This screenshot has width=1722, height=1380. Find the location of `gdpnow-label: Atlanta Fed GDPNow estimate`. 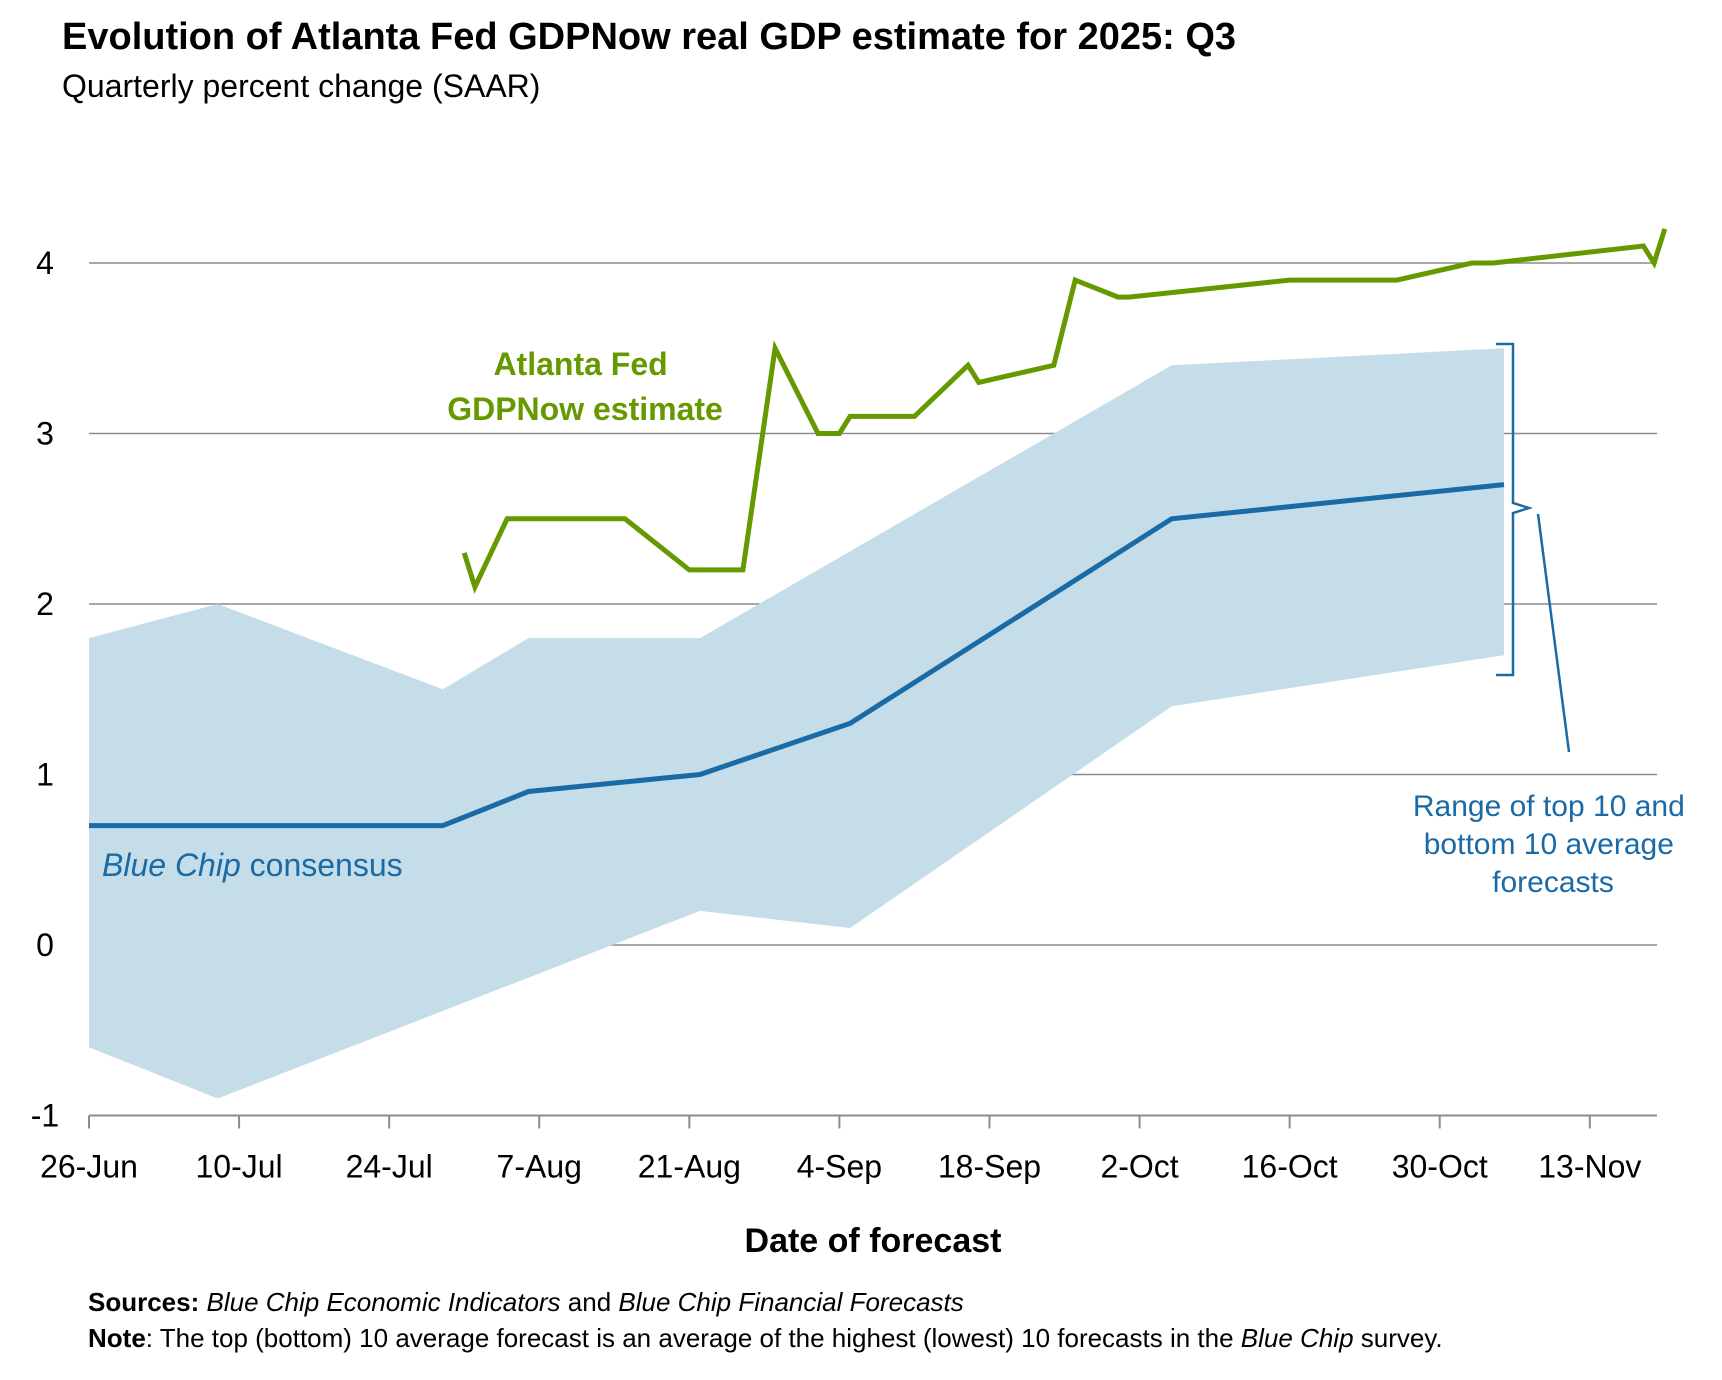

gdpnow-label: Atlanta Fed GDPNow estimate is located at coordinates (585, 386).